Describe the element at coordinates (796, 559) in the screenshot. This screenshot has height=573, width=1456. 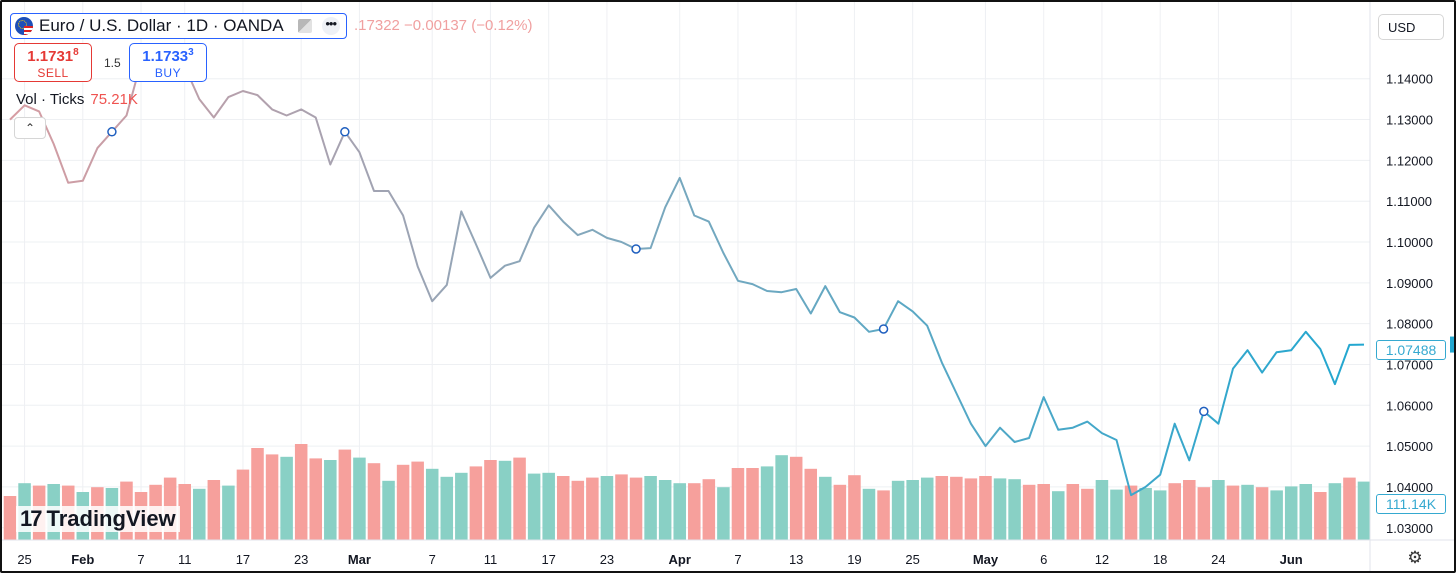
I see `x-tick-label: 13` at that location.